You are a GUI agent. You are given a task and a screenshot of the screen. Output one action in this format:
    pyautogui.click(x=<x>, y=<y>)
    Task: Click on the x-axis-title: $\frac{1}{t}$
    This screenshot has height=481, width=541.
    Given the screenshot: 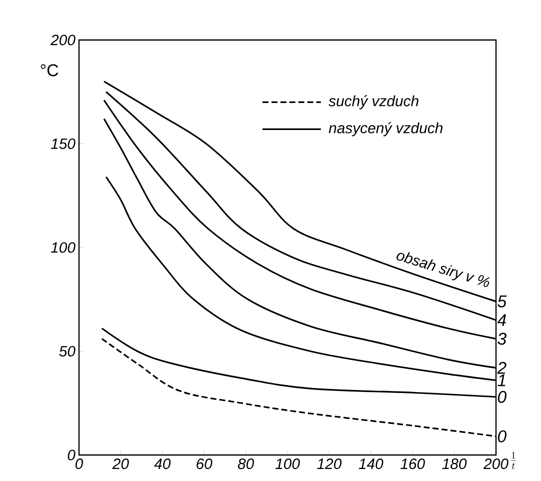 What is the action you would take?
    pyautogui.click(x=513, y=461)
    